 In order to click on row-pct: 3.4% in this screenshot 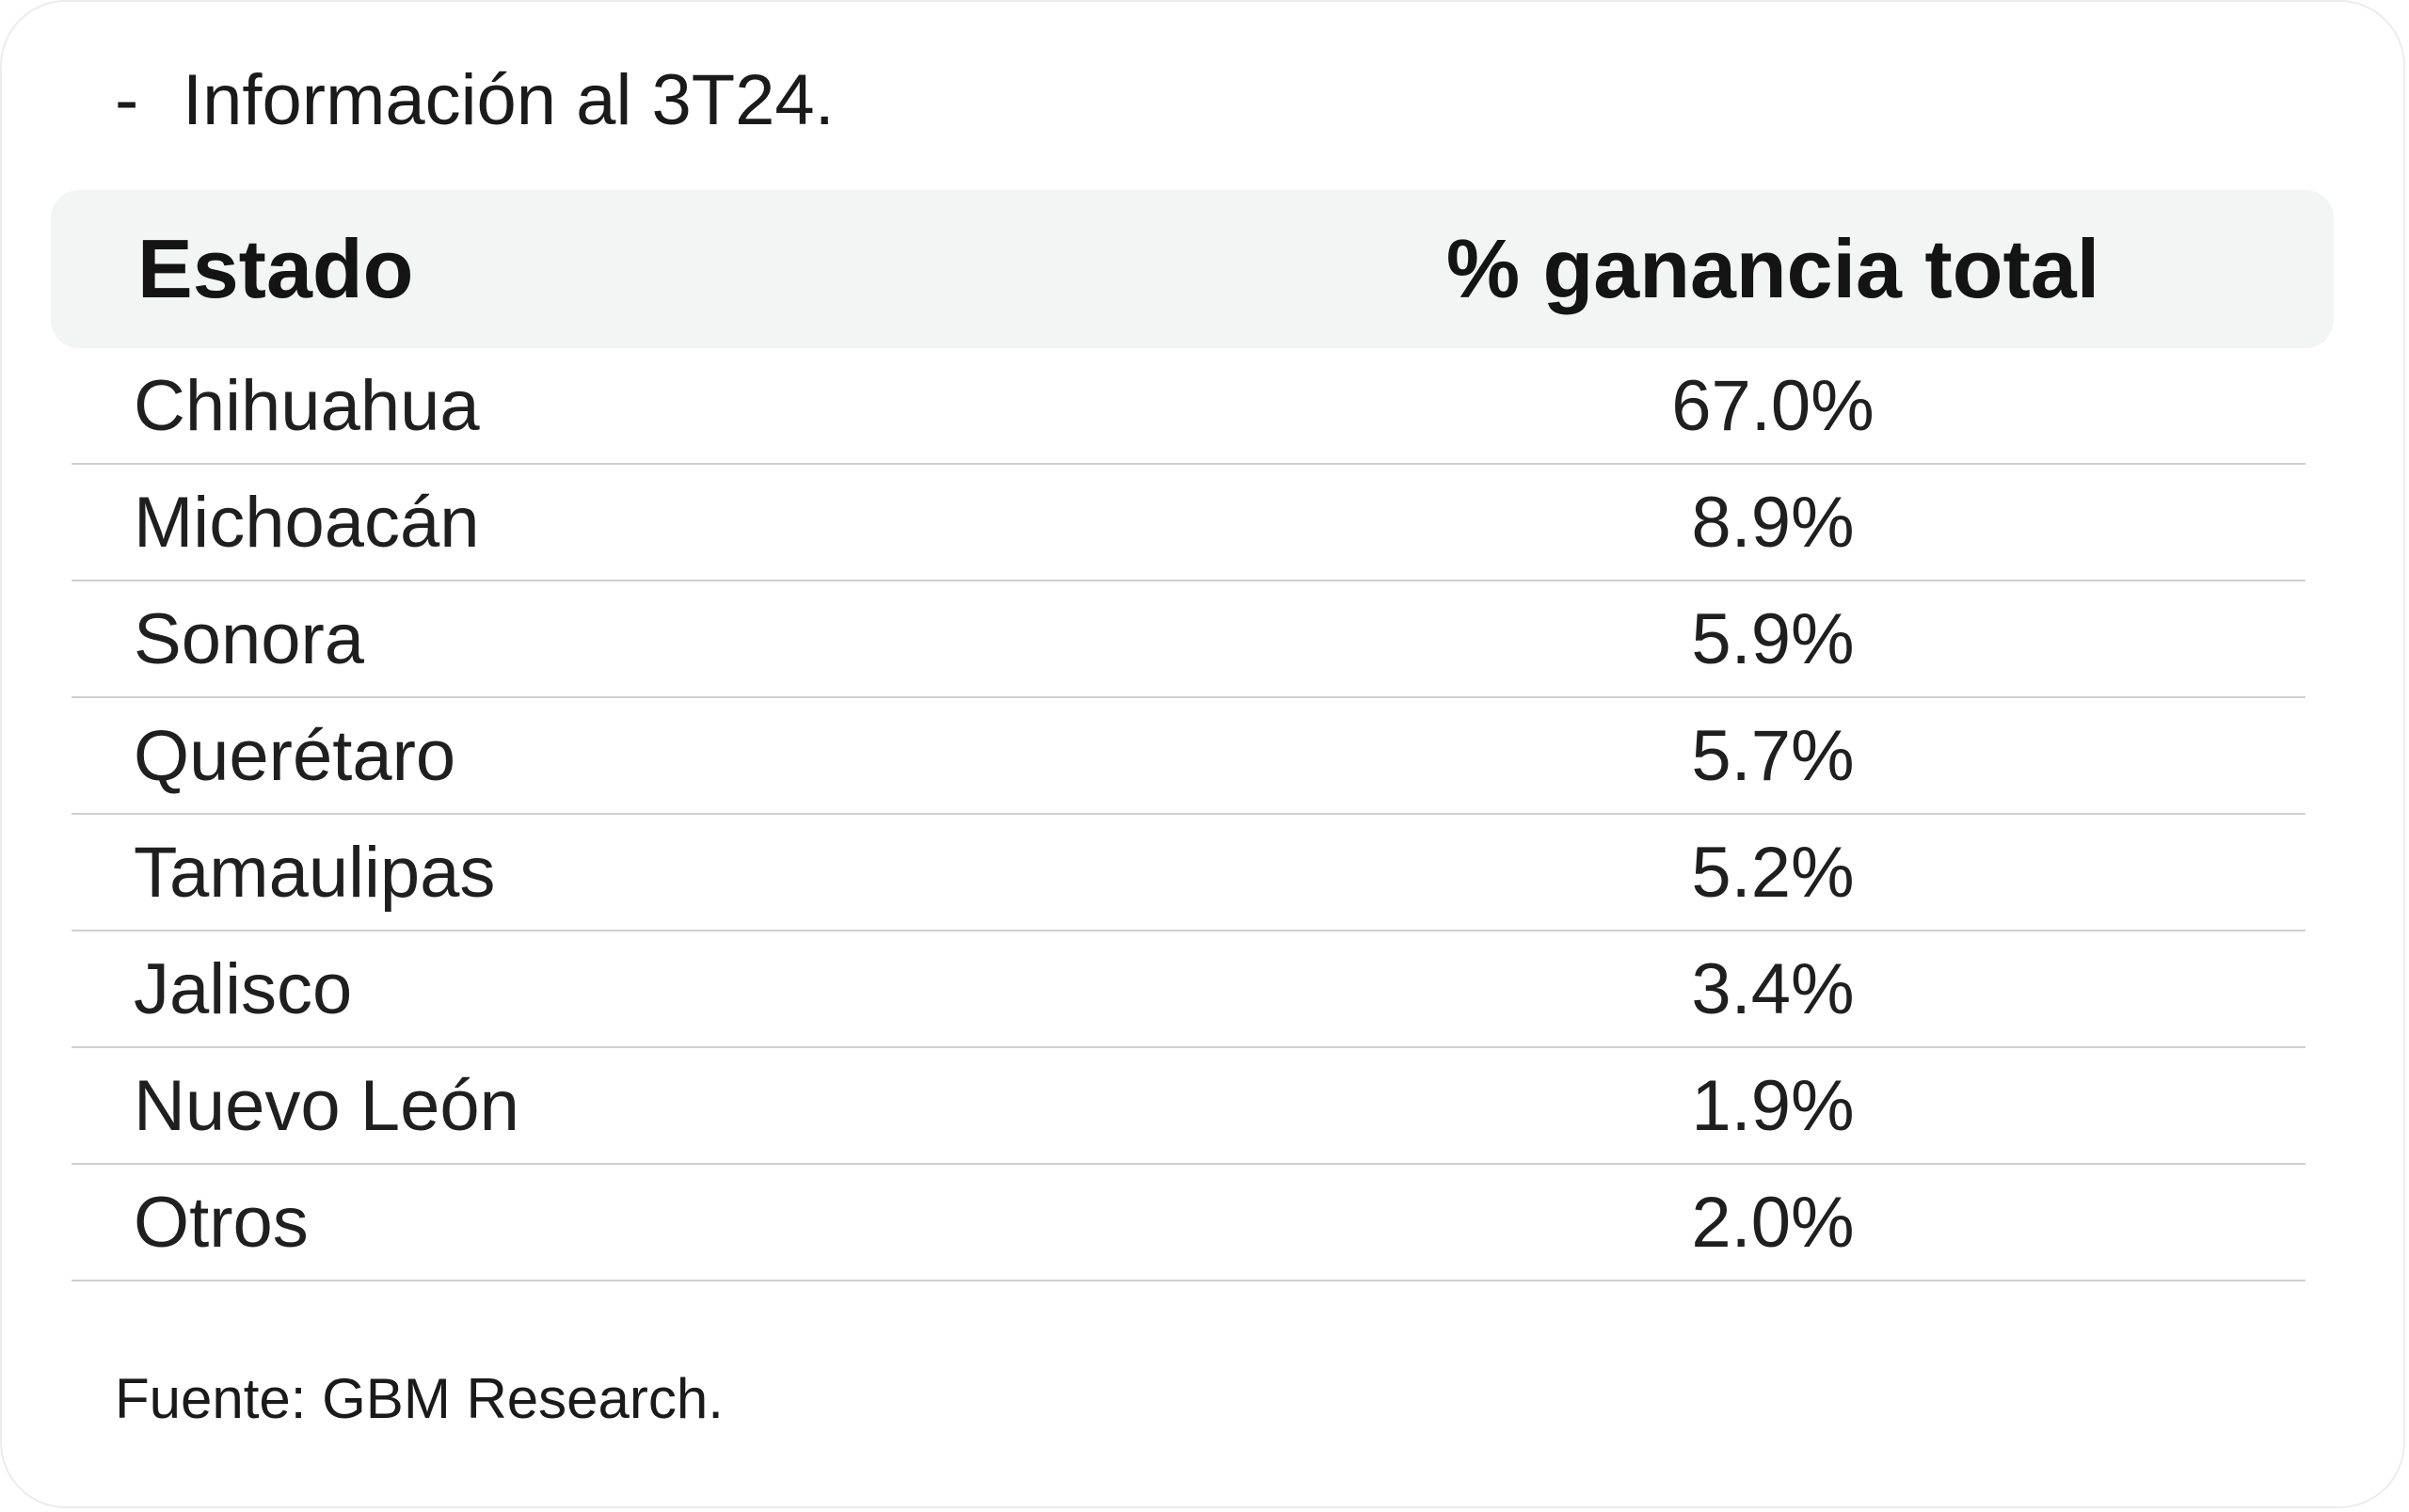, I will do `click(1773, 989)`.